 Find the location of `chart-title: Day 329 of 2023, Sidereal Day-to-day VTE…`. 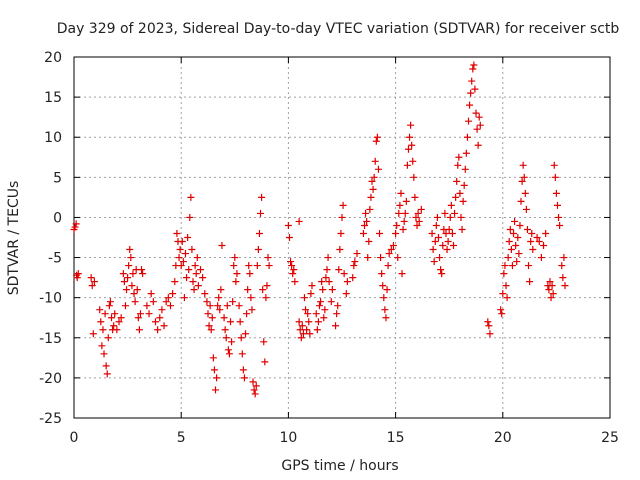

chart-title: Day 329 of 2023, Sidereal Day-to-day VTE… is located at coordinates (338, 29).